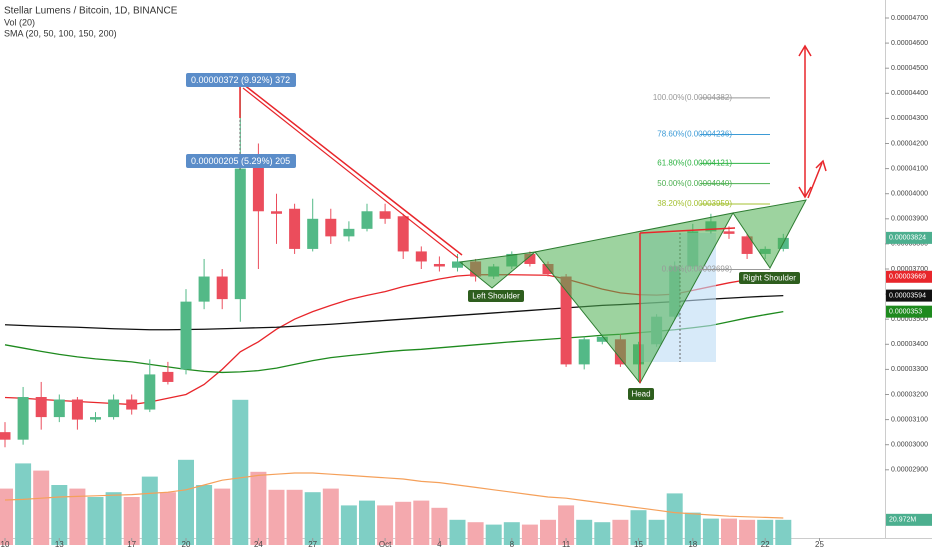 This screenshot has width=932, height=550. I want to click on y-tick-label: 0.00003900, so click(909, 219).